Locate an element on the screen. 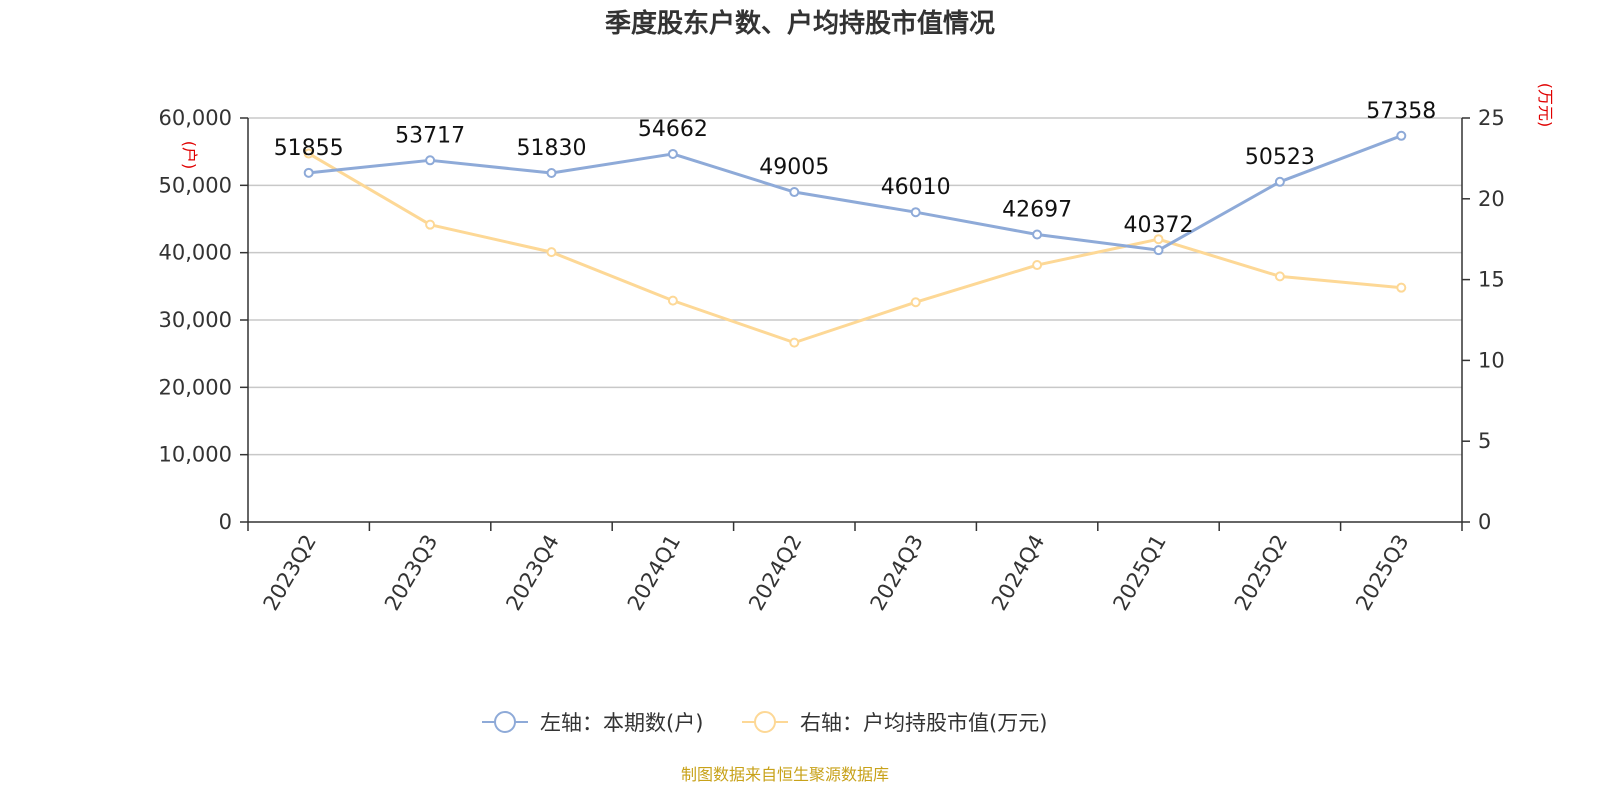 Image resolution: width=1600 pixels, height=800 pixels. left-axis-tick-label: 0 is located at coordinates (225, 522).